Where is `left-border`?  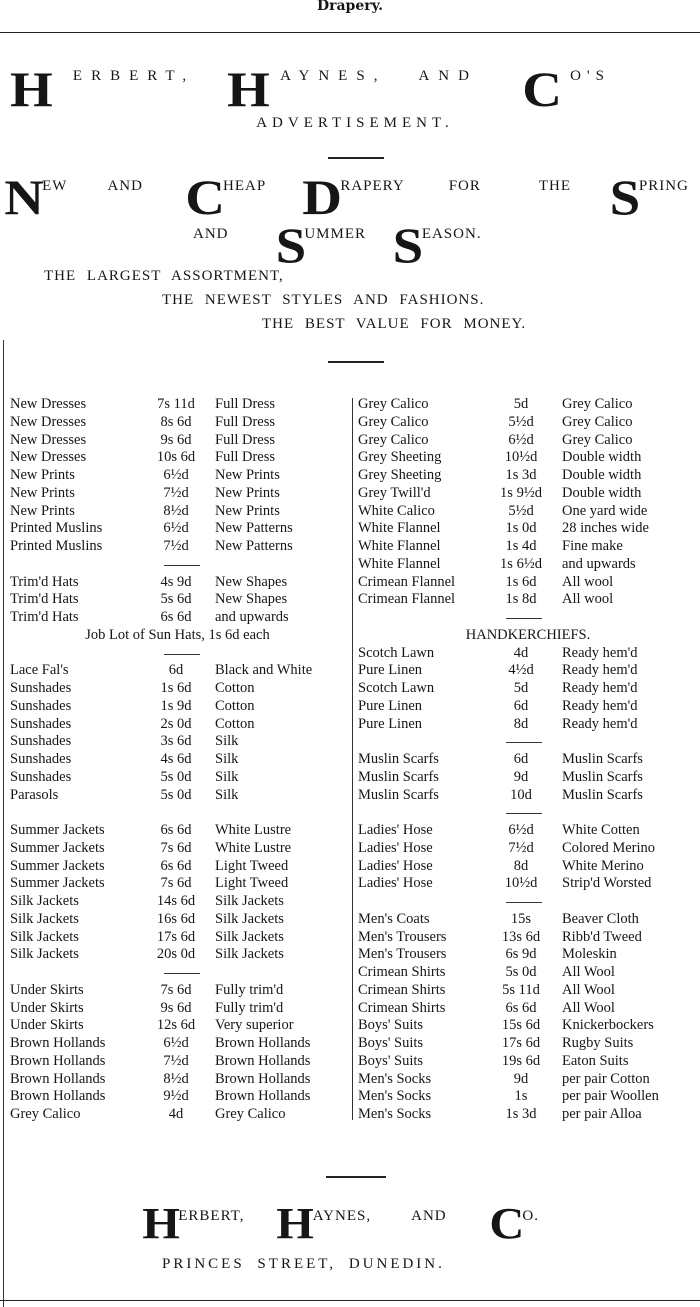
left-border is located at coordinates (3, 823).